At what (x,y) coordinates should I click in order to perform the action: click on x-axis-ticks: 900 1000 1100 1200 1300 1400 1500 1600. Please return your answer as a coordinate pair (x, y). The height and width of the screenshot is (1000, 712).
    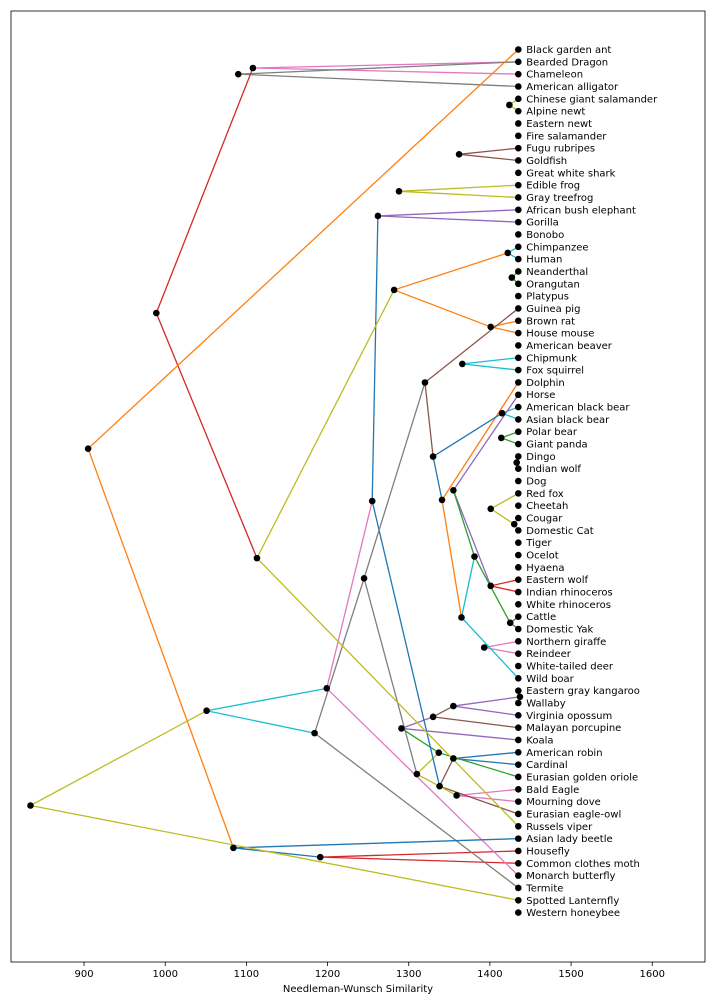
    Looking at the image, I should click on (370, 971).